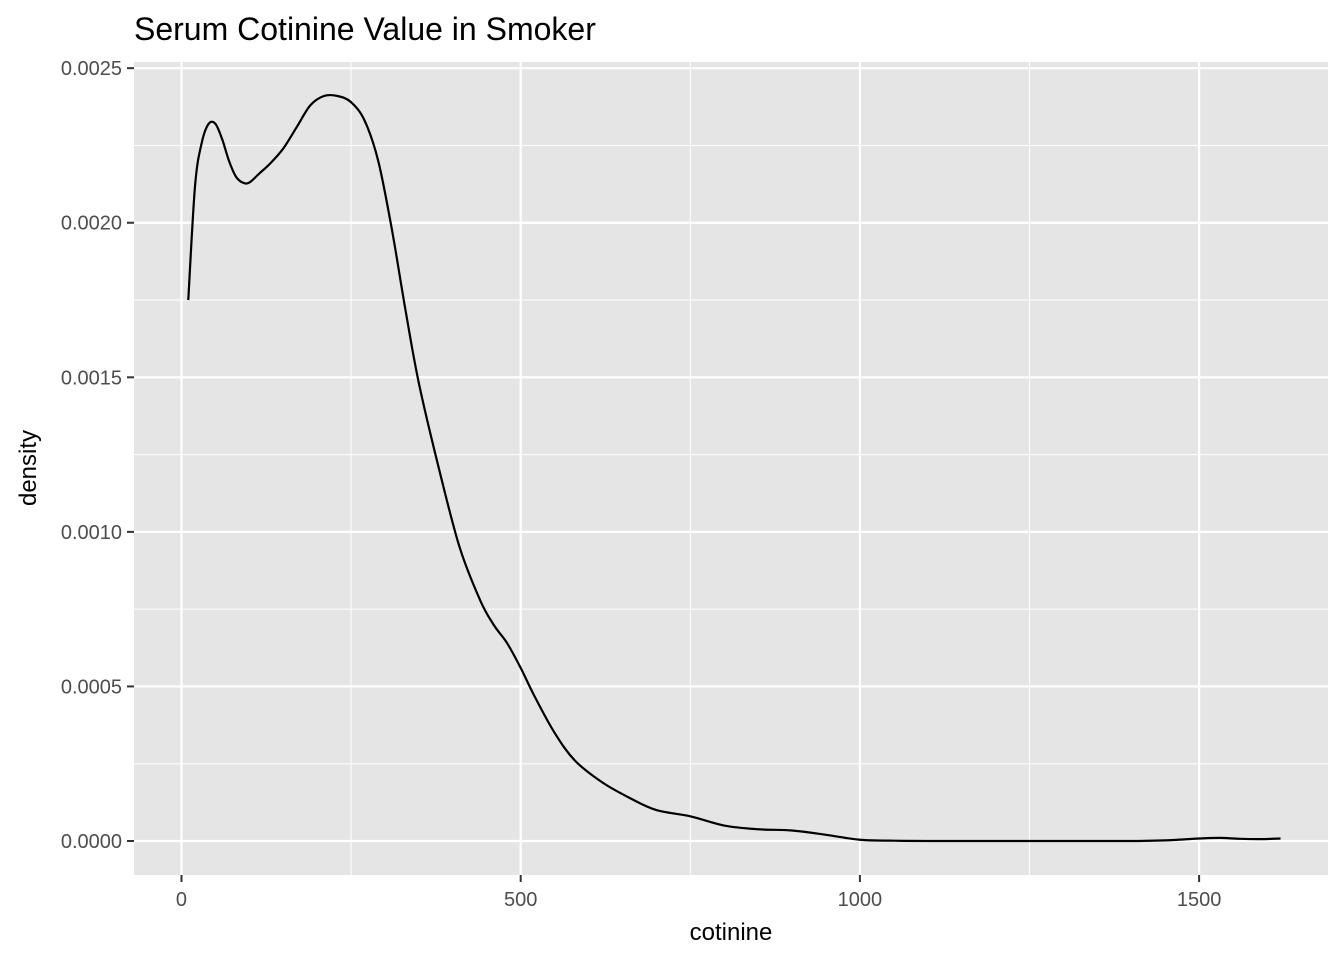  I want to click on y-axis: 0.0000 0.0005 0.0010 0.0015 0.0020 0.0025, so click(97, 455).